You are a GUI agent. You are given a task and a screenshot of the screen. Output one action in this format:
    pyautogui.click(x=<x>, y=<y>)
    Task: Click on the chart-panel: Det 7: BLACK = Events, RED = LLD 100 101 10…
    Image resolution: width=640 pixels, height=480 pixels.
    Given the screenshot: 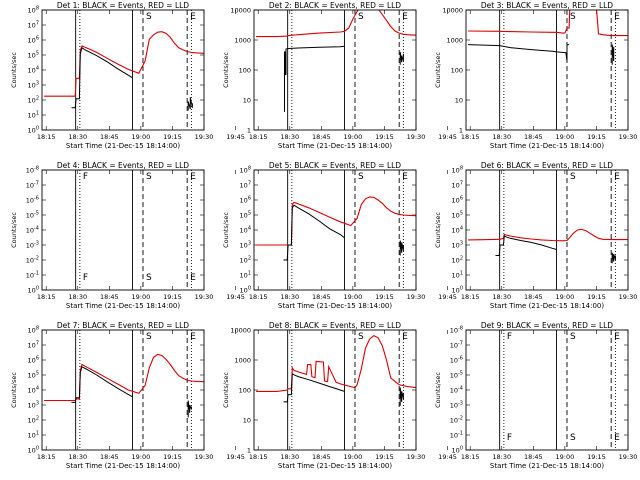 What is the action you would take?
    pyautogui.click(x=127, y=395)
    